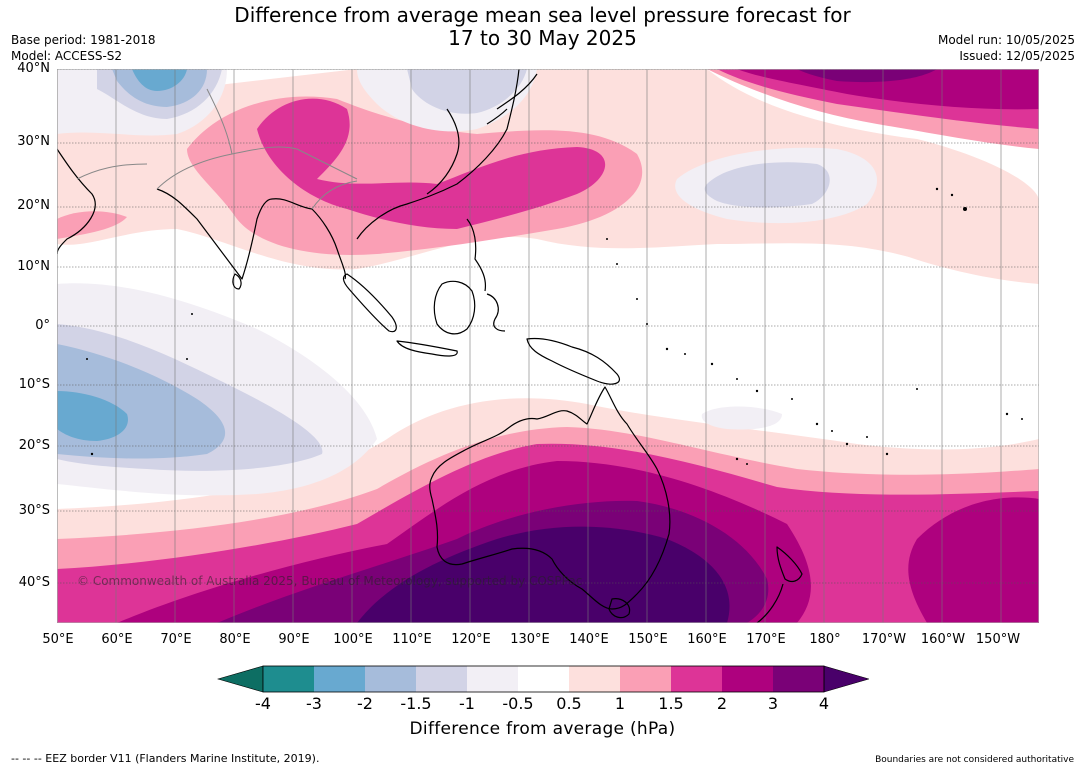  I want to click on lat-label-20n: 20°N, so click(33, 205).